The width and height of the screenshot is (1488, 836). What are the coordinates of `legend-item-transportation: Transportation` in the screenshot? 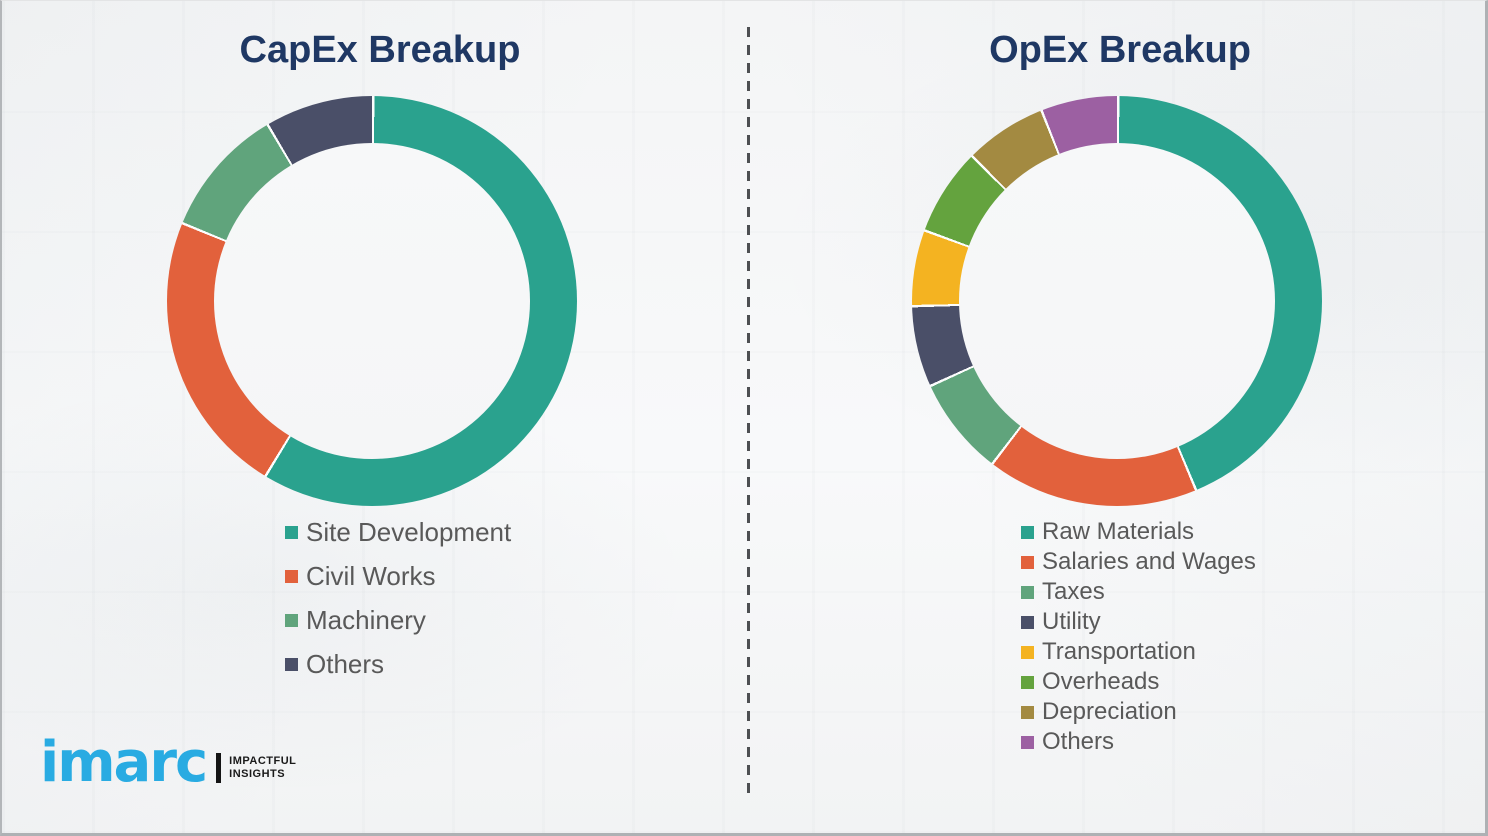 It's located at (1138, 652).